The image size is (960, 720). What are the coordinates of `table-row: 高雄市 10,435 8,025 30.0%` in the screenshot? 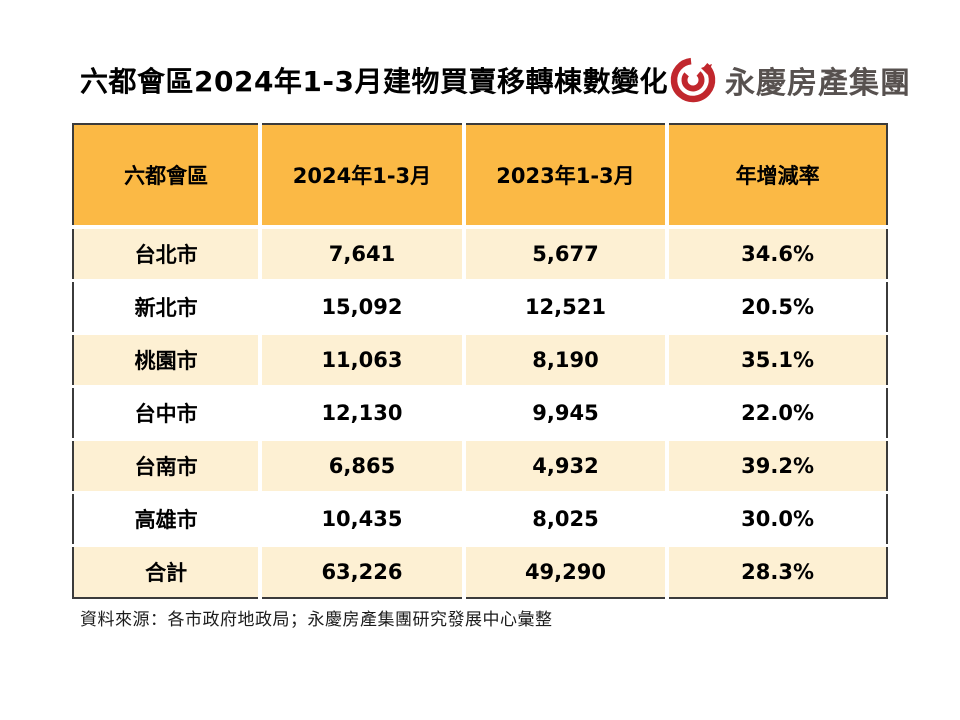 It's located at (480, 519).